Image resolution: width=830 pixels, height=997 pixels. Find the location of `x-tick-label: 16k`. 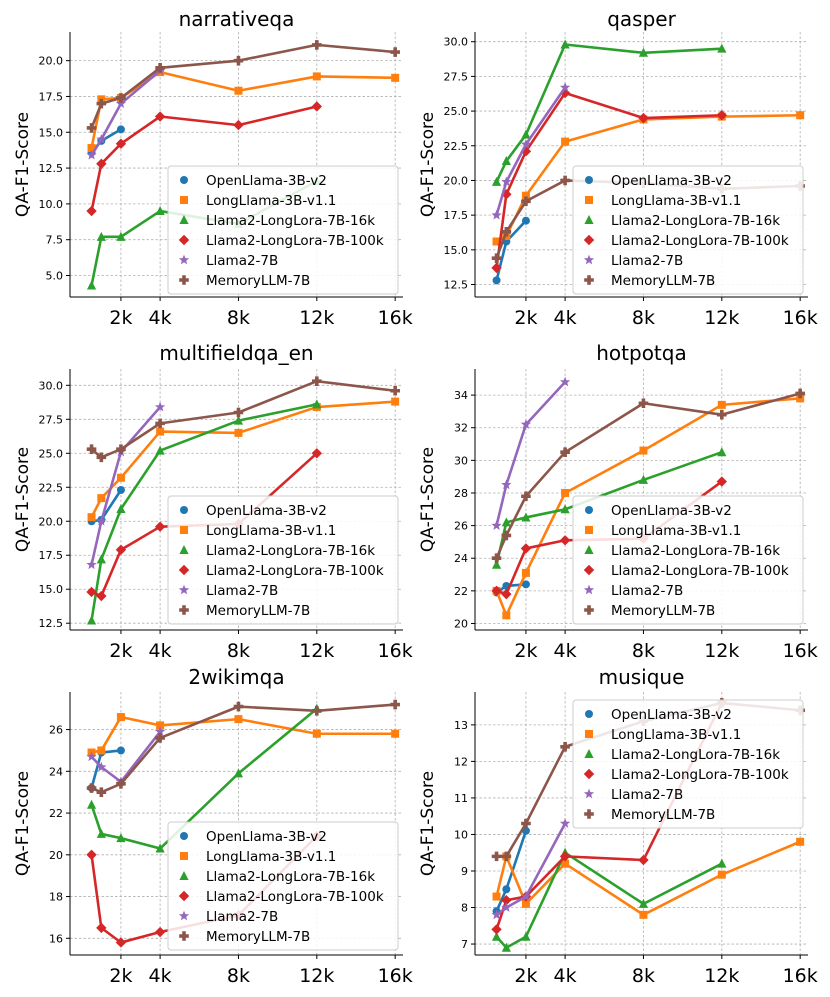

x-tick-label: 16k is located at coordinates (395, 318).